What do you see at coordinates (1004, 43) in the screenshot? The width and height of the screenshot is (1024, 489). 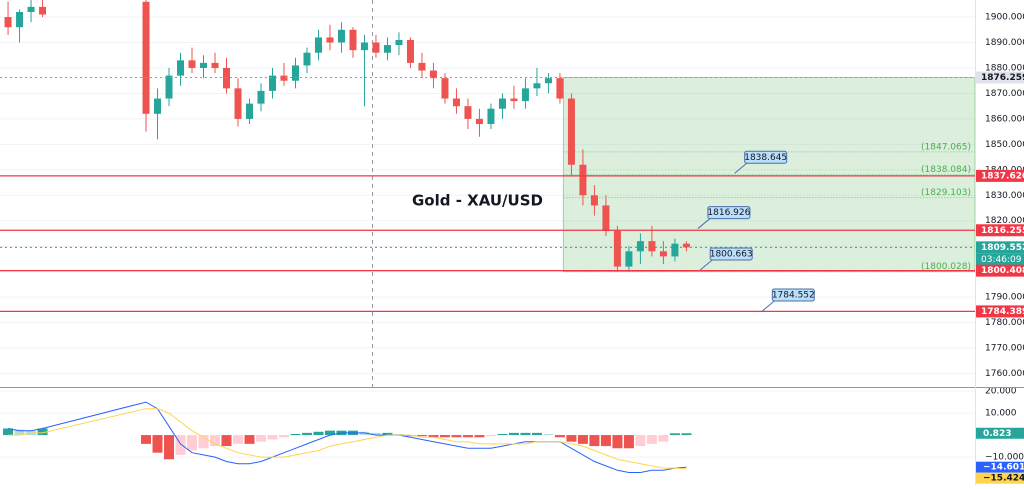 I see `y-tick-label: 1890.000` at bounding box center [1004, 43].